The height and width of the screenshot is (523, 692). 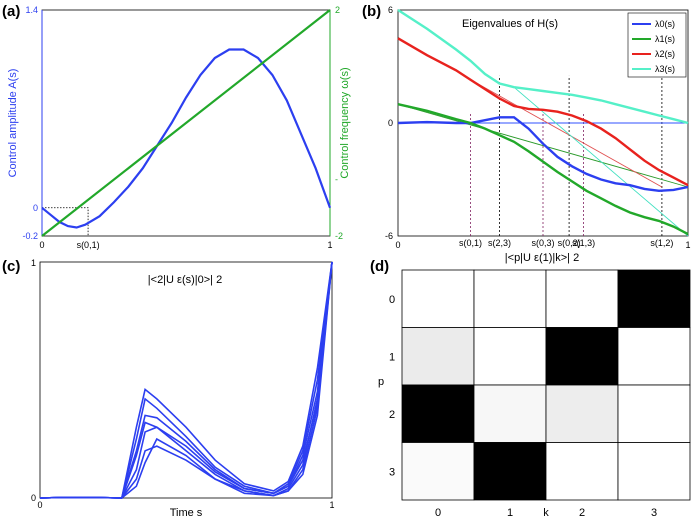 I want to click on chart-a-series-amplitude, so click(x=186, y=138).